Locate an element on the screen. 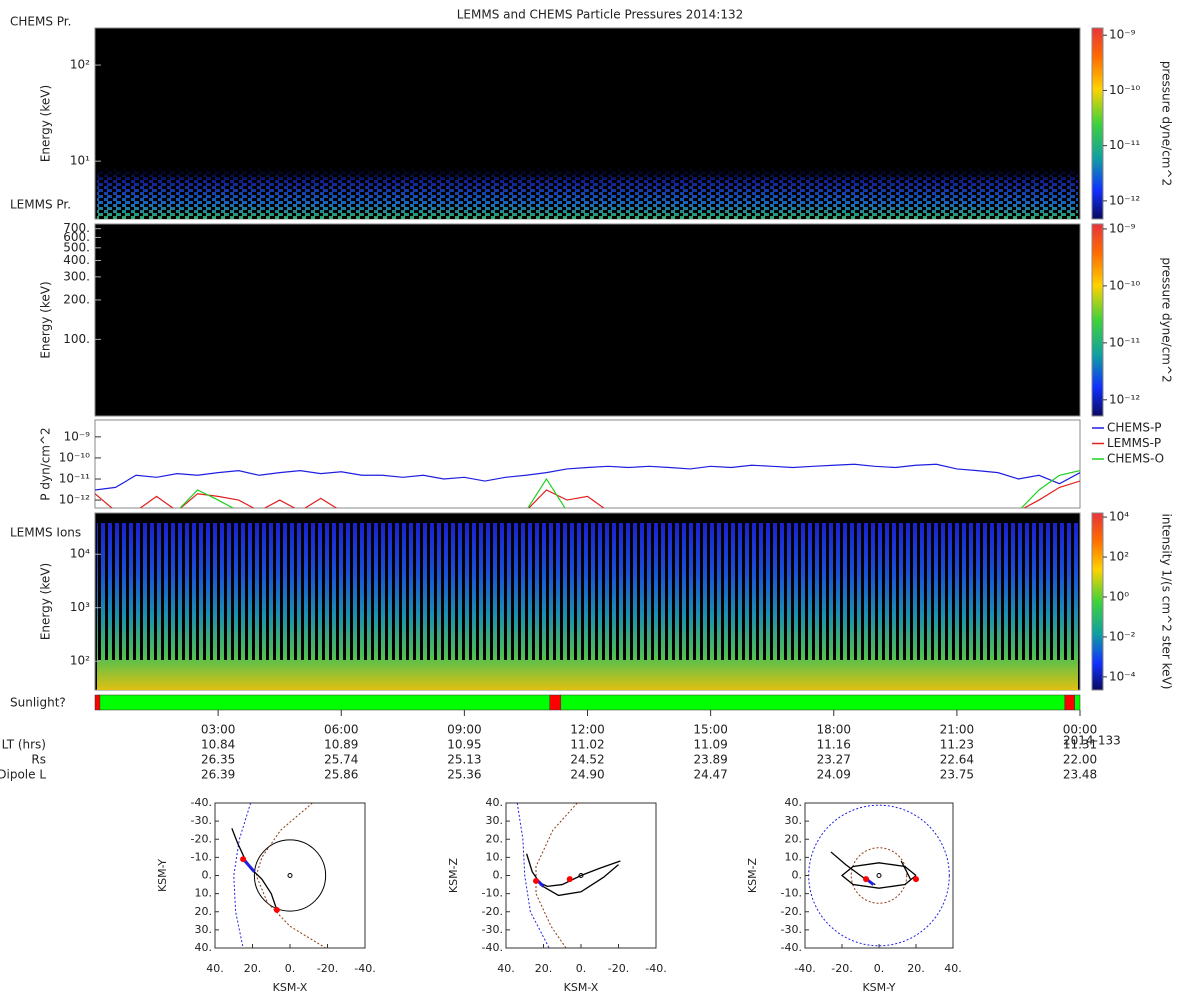 Image resolution: width=1200 pixels, height=1004 pixels. ephemeris-value: 23.48 is located at coordinates (1080, 775).